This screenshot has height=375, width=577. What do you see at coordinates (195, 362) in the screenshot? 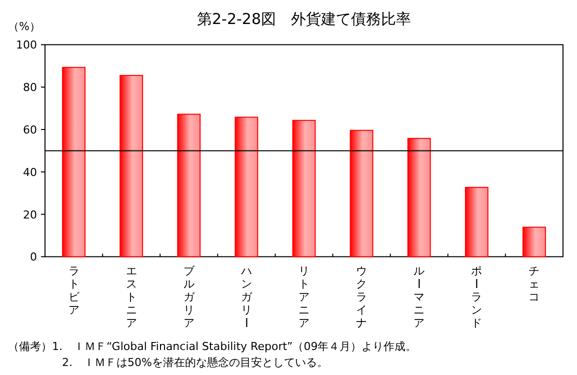
I see `text: 2. ＩＭＦは50%を潜在的な懸念の目安としている。` at bounding box center [195, 362].